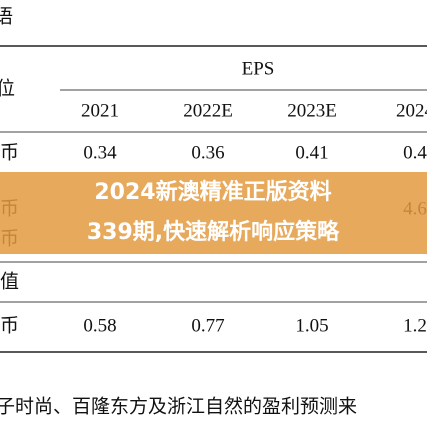  What do you see at coordinates (311, 152) in the screenshot?
I see `cell: 0.41` at bounding box center [311, 152].